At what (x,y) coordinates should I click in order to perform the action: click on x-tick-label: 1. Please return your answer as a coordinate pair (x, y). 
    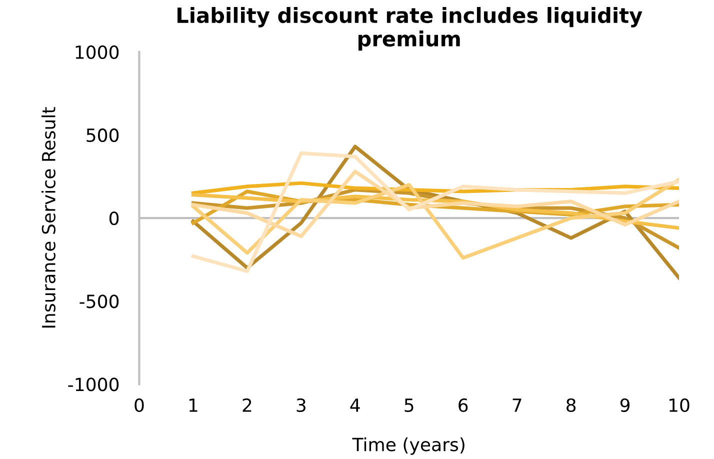
    Looking at the image, I should click on (193, 405).